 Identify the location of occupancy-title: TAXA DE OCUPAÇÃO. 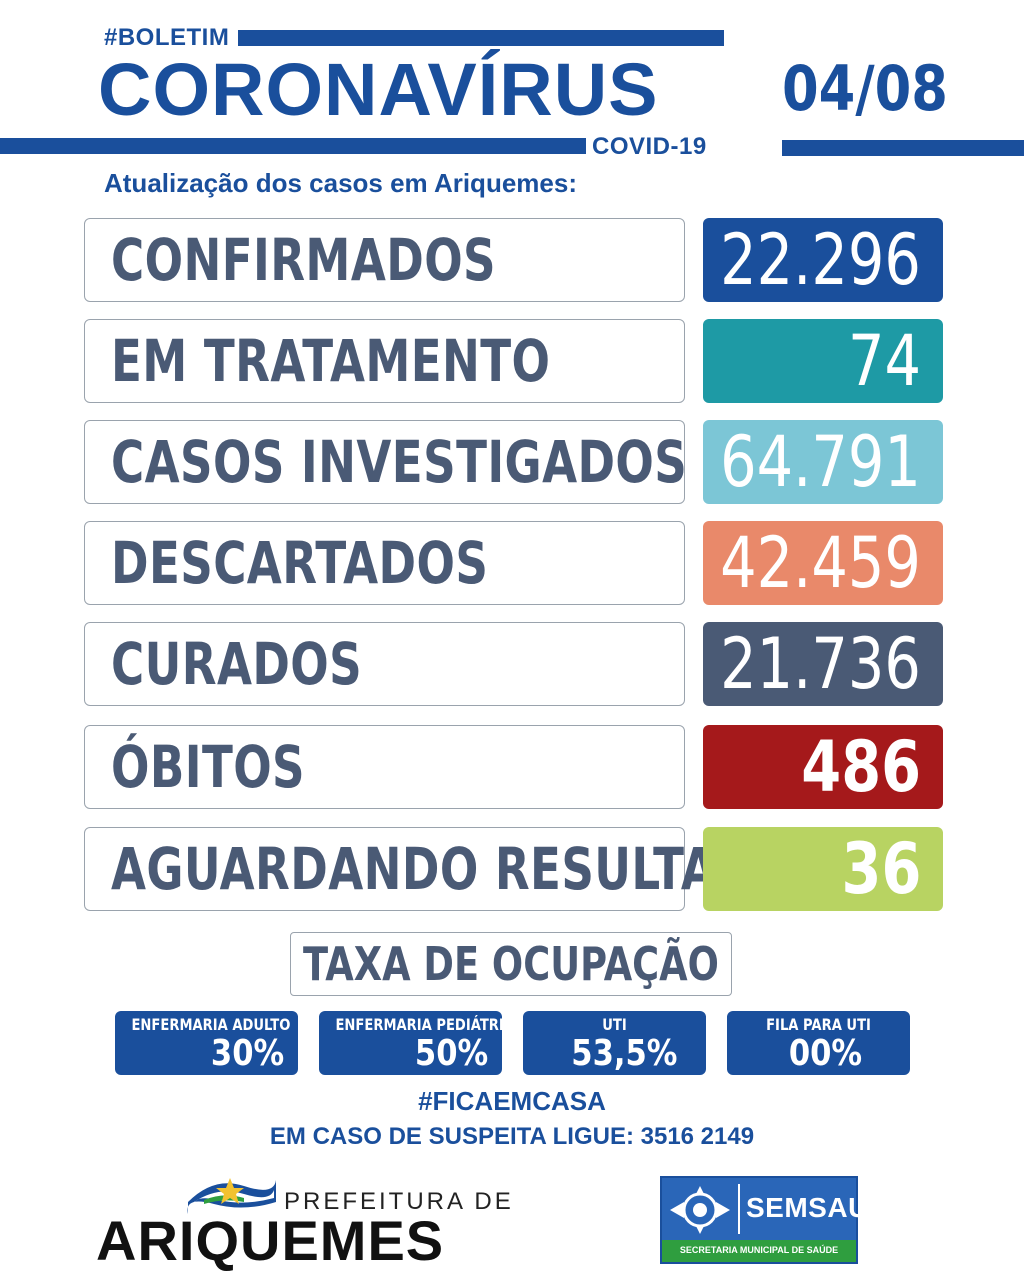
(511, 964).